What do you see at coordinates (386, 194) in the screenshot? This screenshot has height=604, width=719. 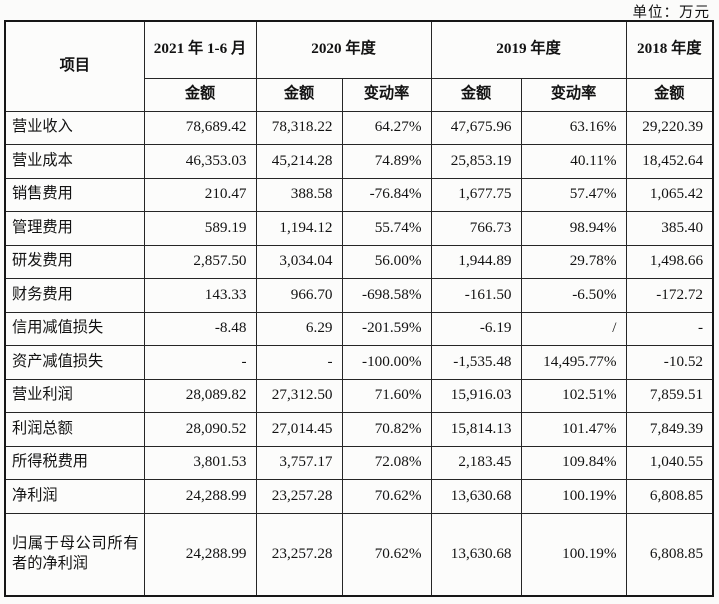 I see `value-cell: -76.84%` at bounding box center [386, 194].